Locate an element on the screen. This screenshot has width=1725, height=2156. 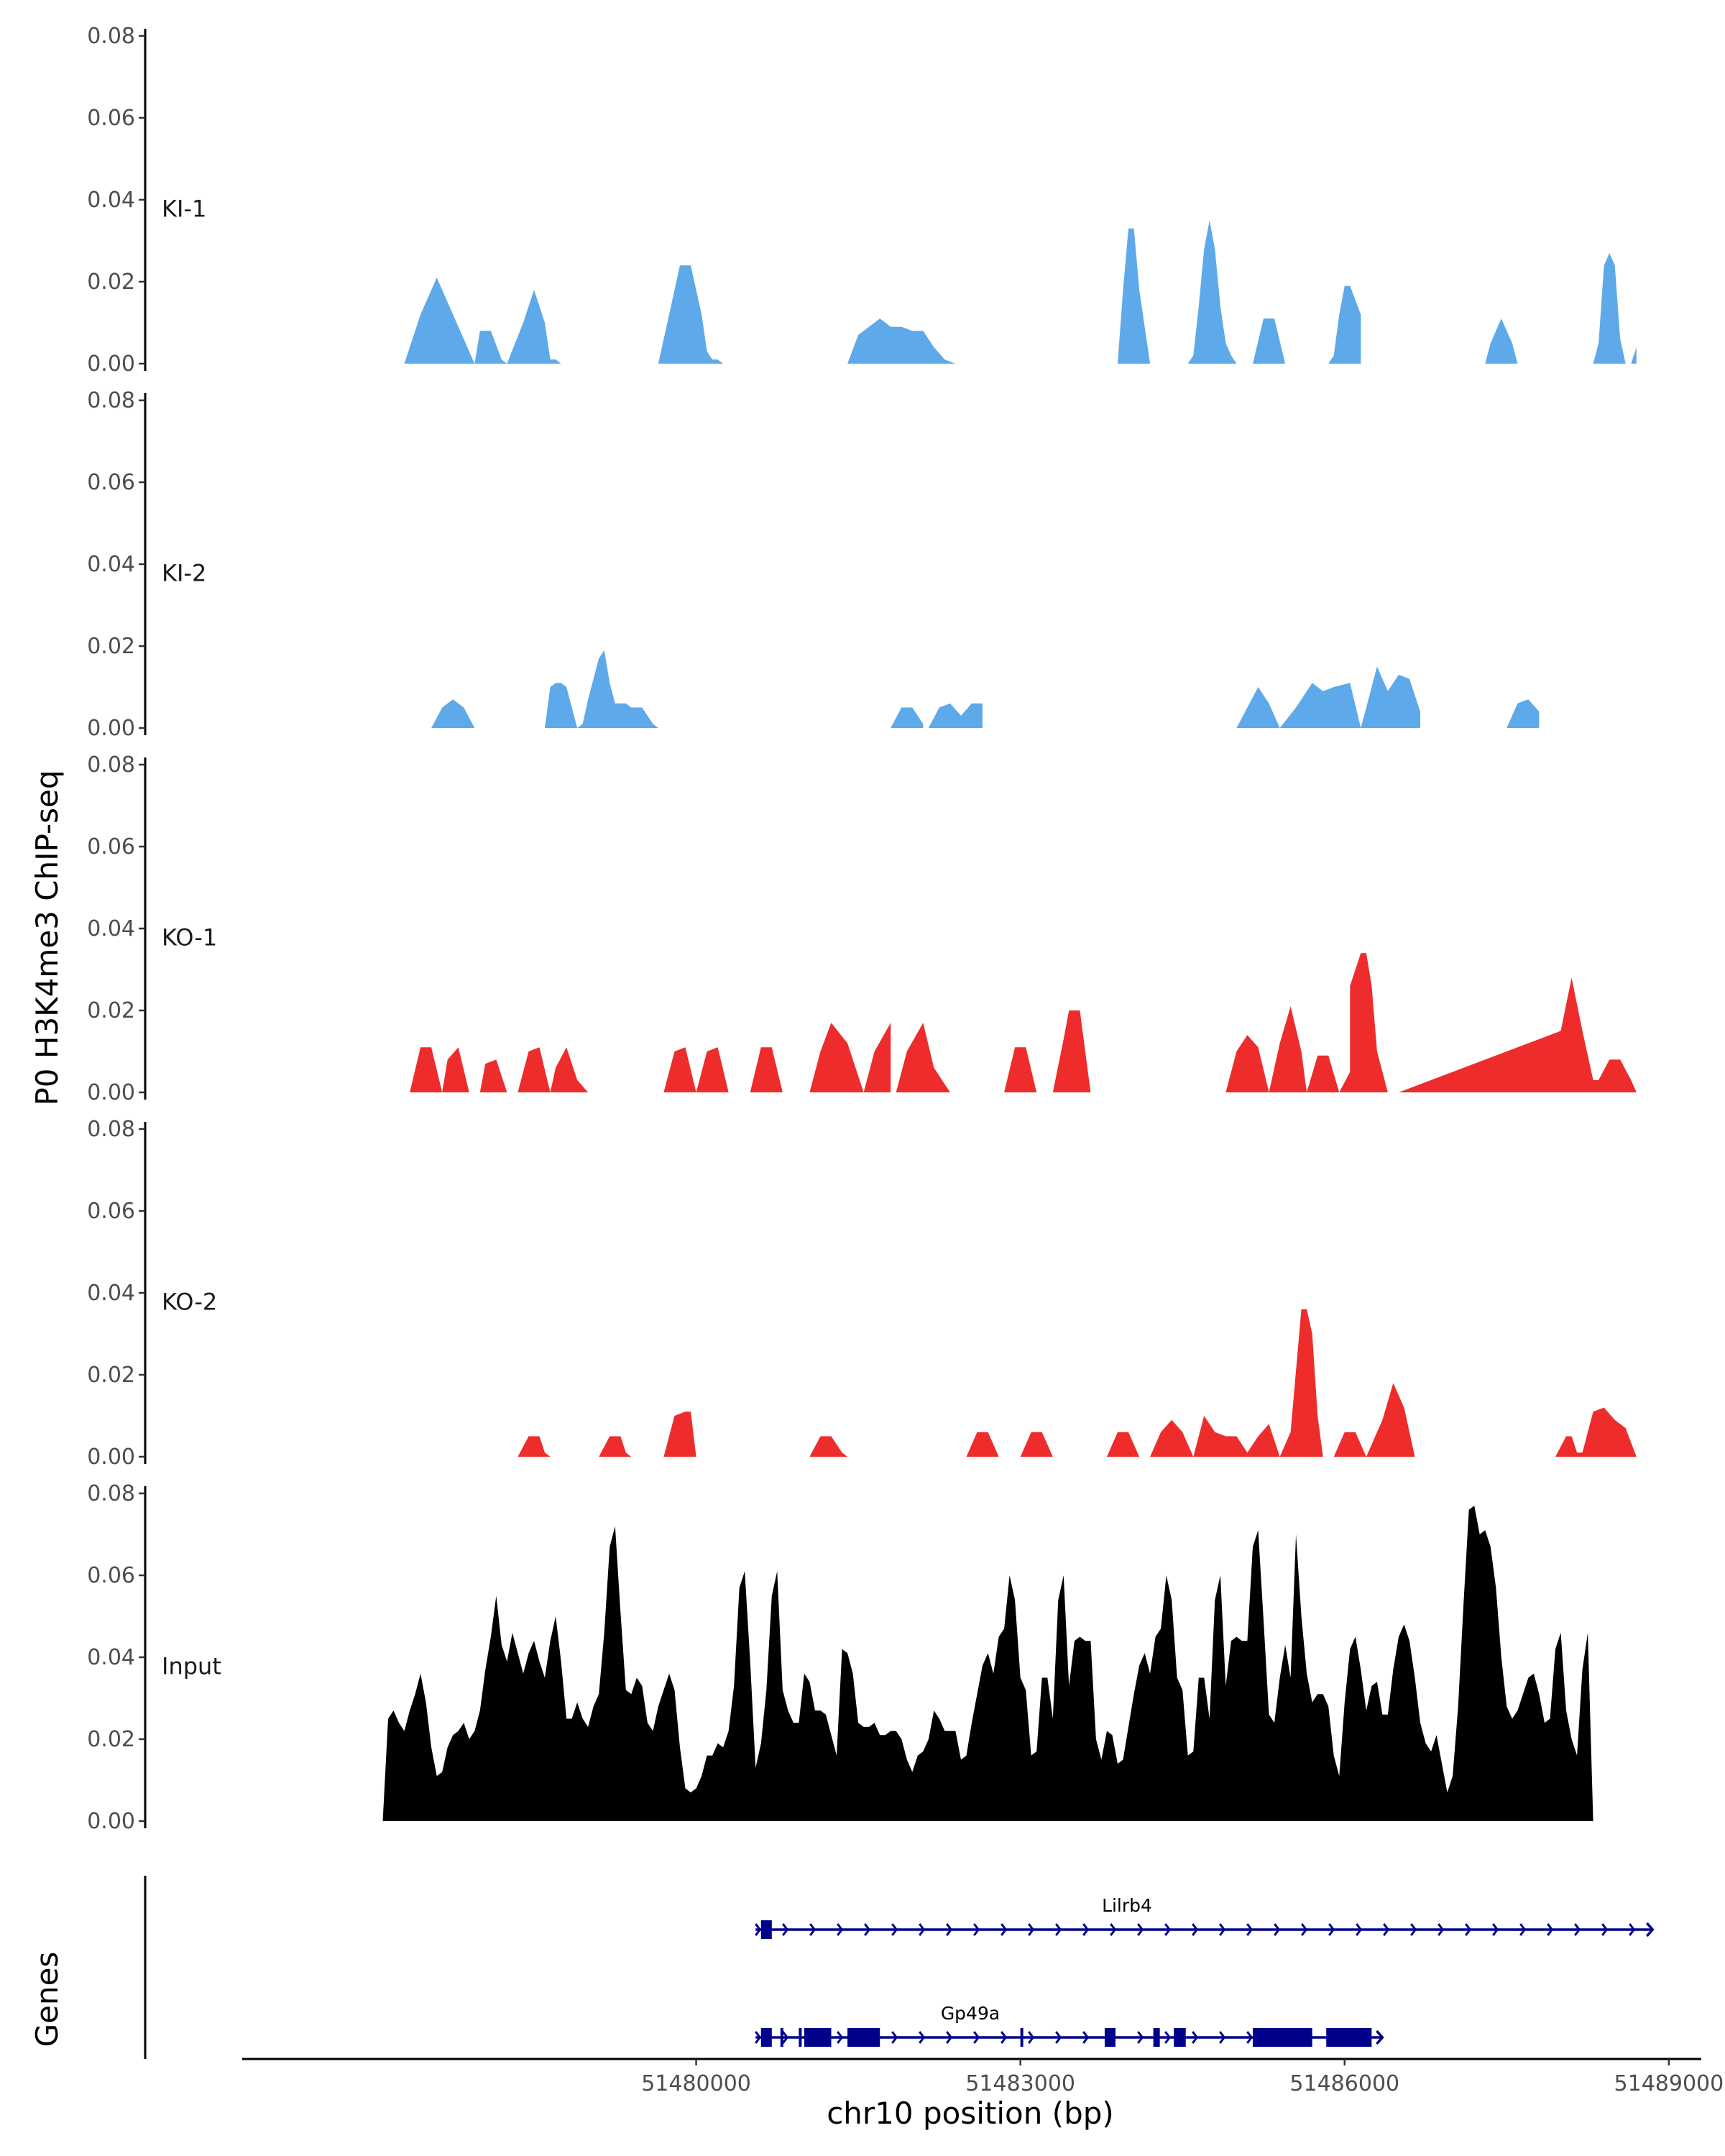
x-tick-label: 51489000 is located at coordinates (1669, 2083).